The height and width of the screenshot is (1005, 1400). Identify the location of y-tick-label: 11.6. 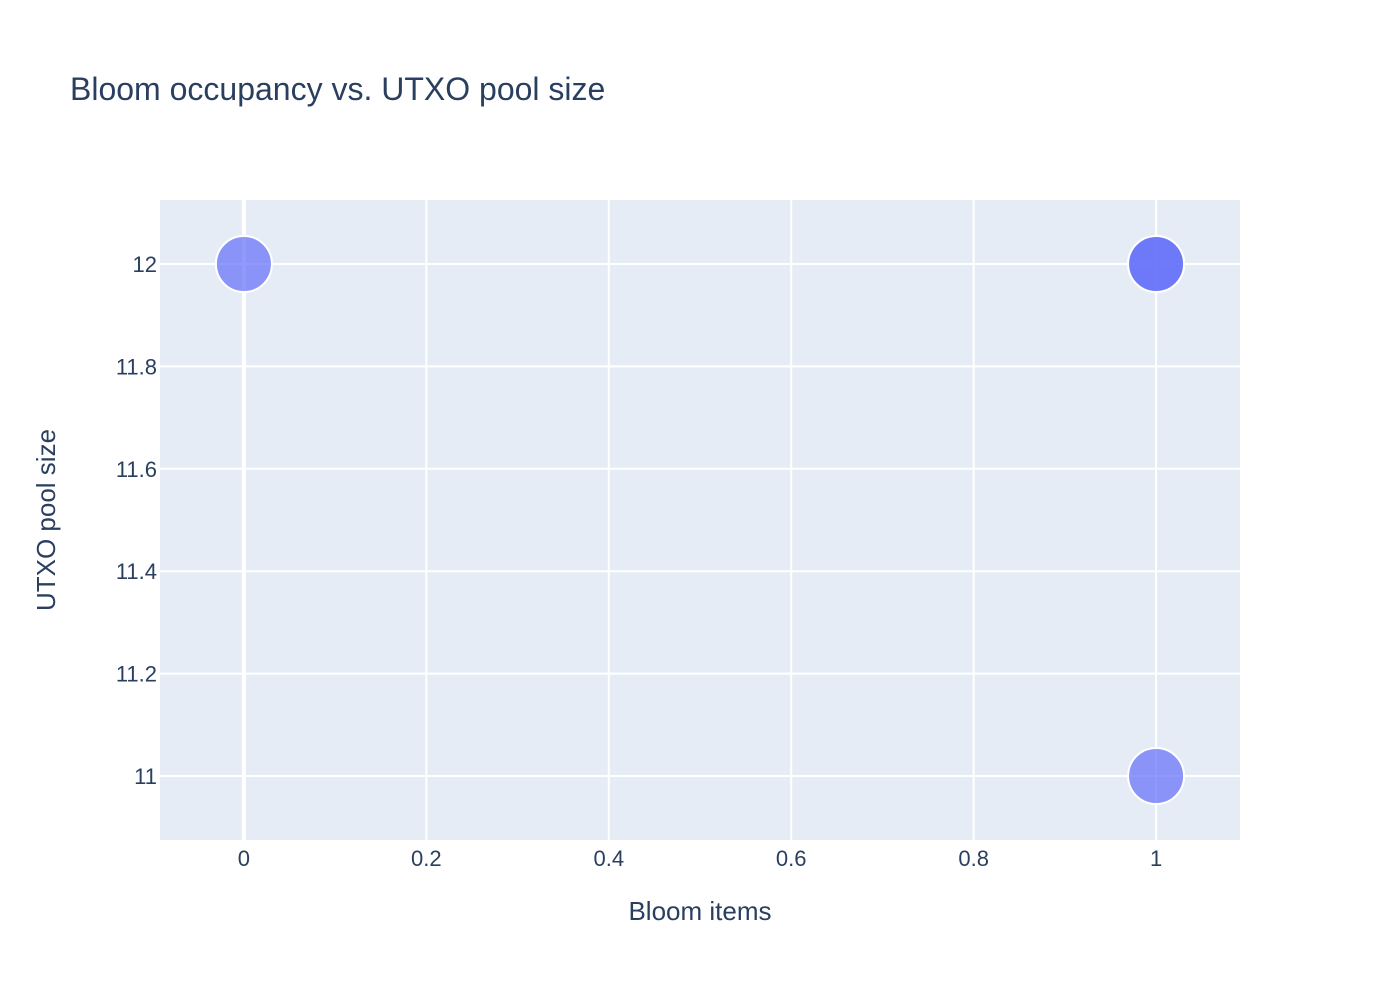
(136, 469).